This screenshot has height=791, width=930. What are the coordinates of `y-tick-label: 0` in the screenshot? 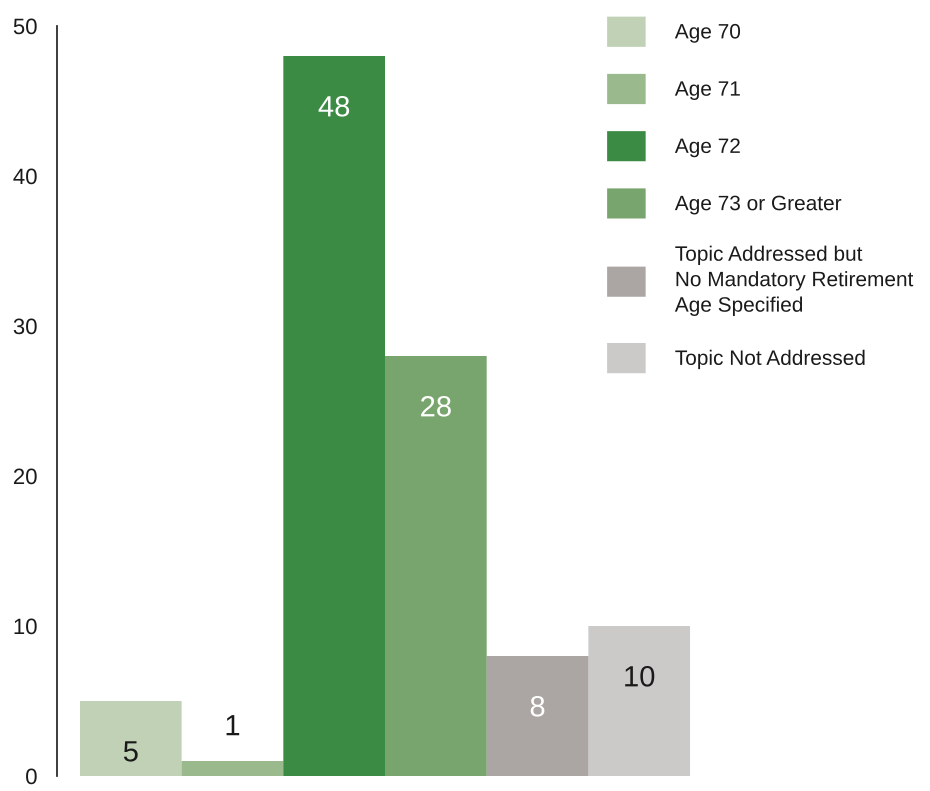 It's located at (31, 776).